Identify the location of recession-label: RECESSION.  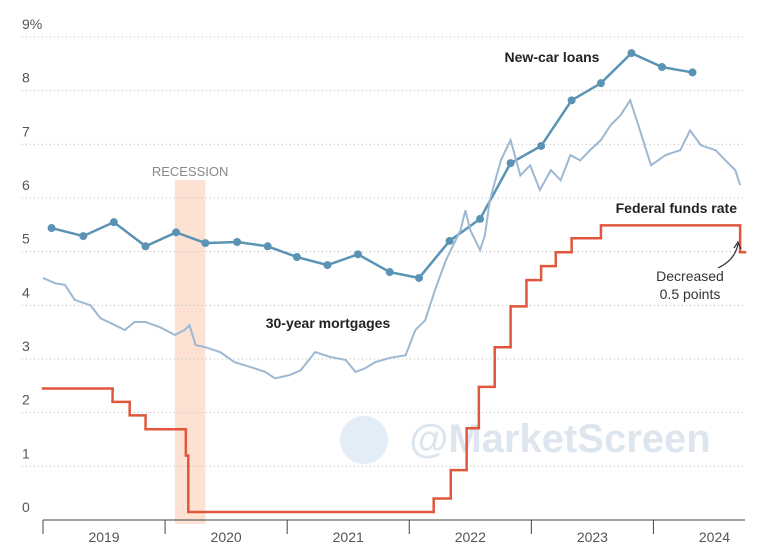
(190, 171).